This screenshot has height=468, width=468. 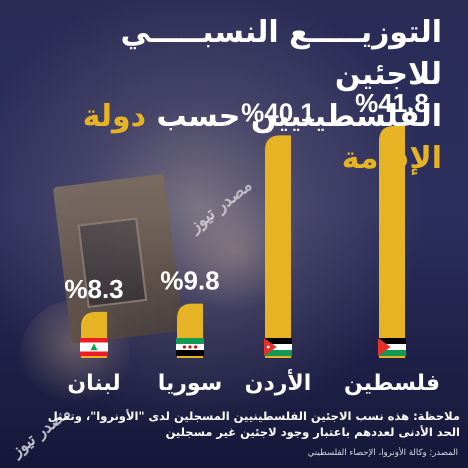 I want to click on syria-flag-icon, so click(x=190, y=347).